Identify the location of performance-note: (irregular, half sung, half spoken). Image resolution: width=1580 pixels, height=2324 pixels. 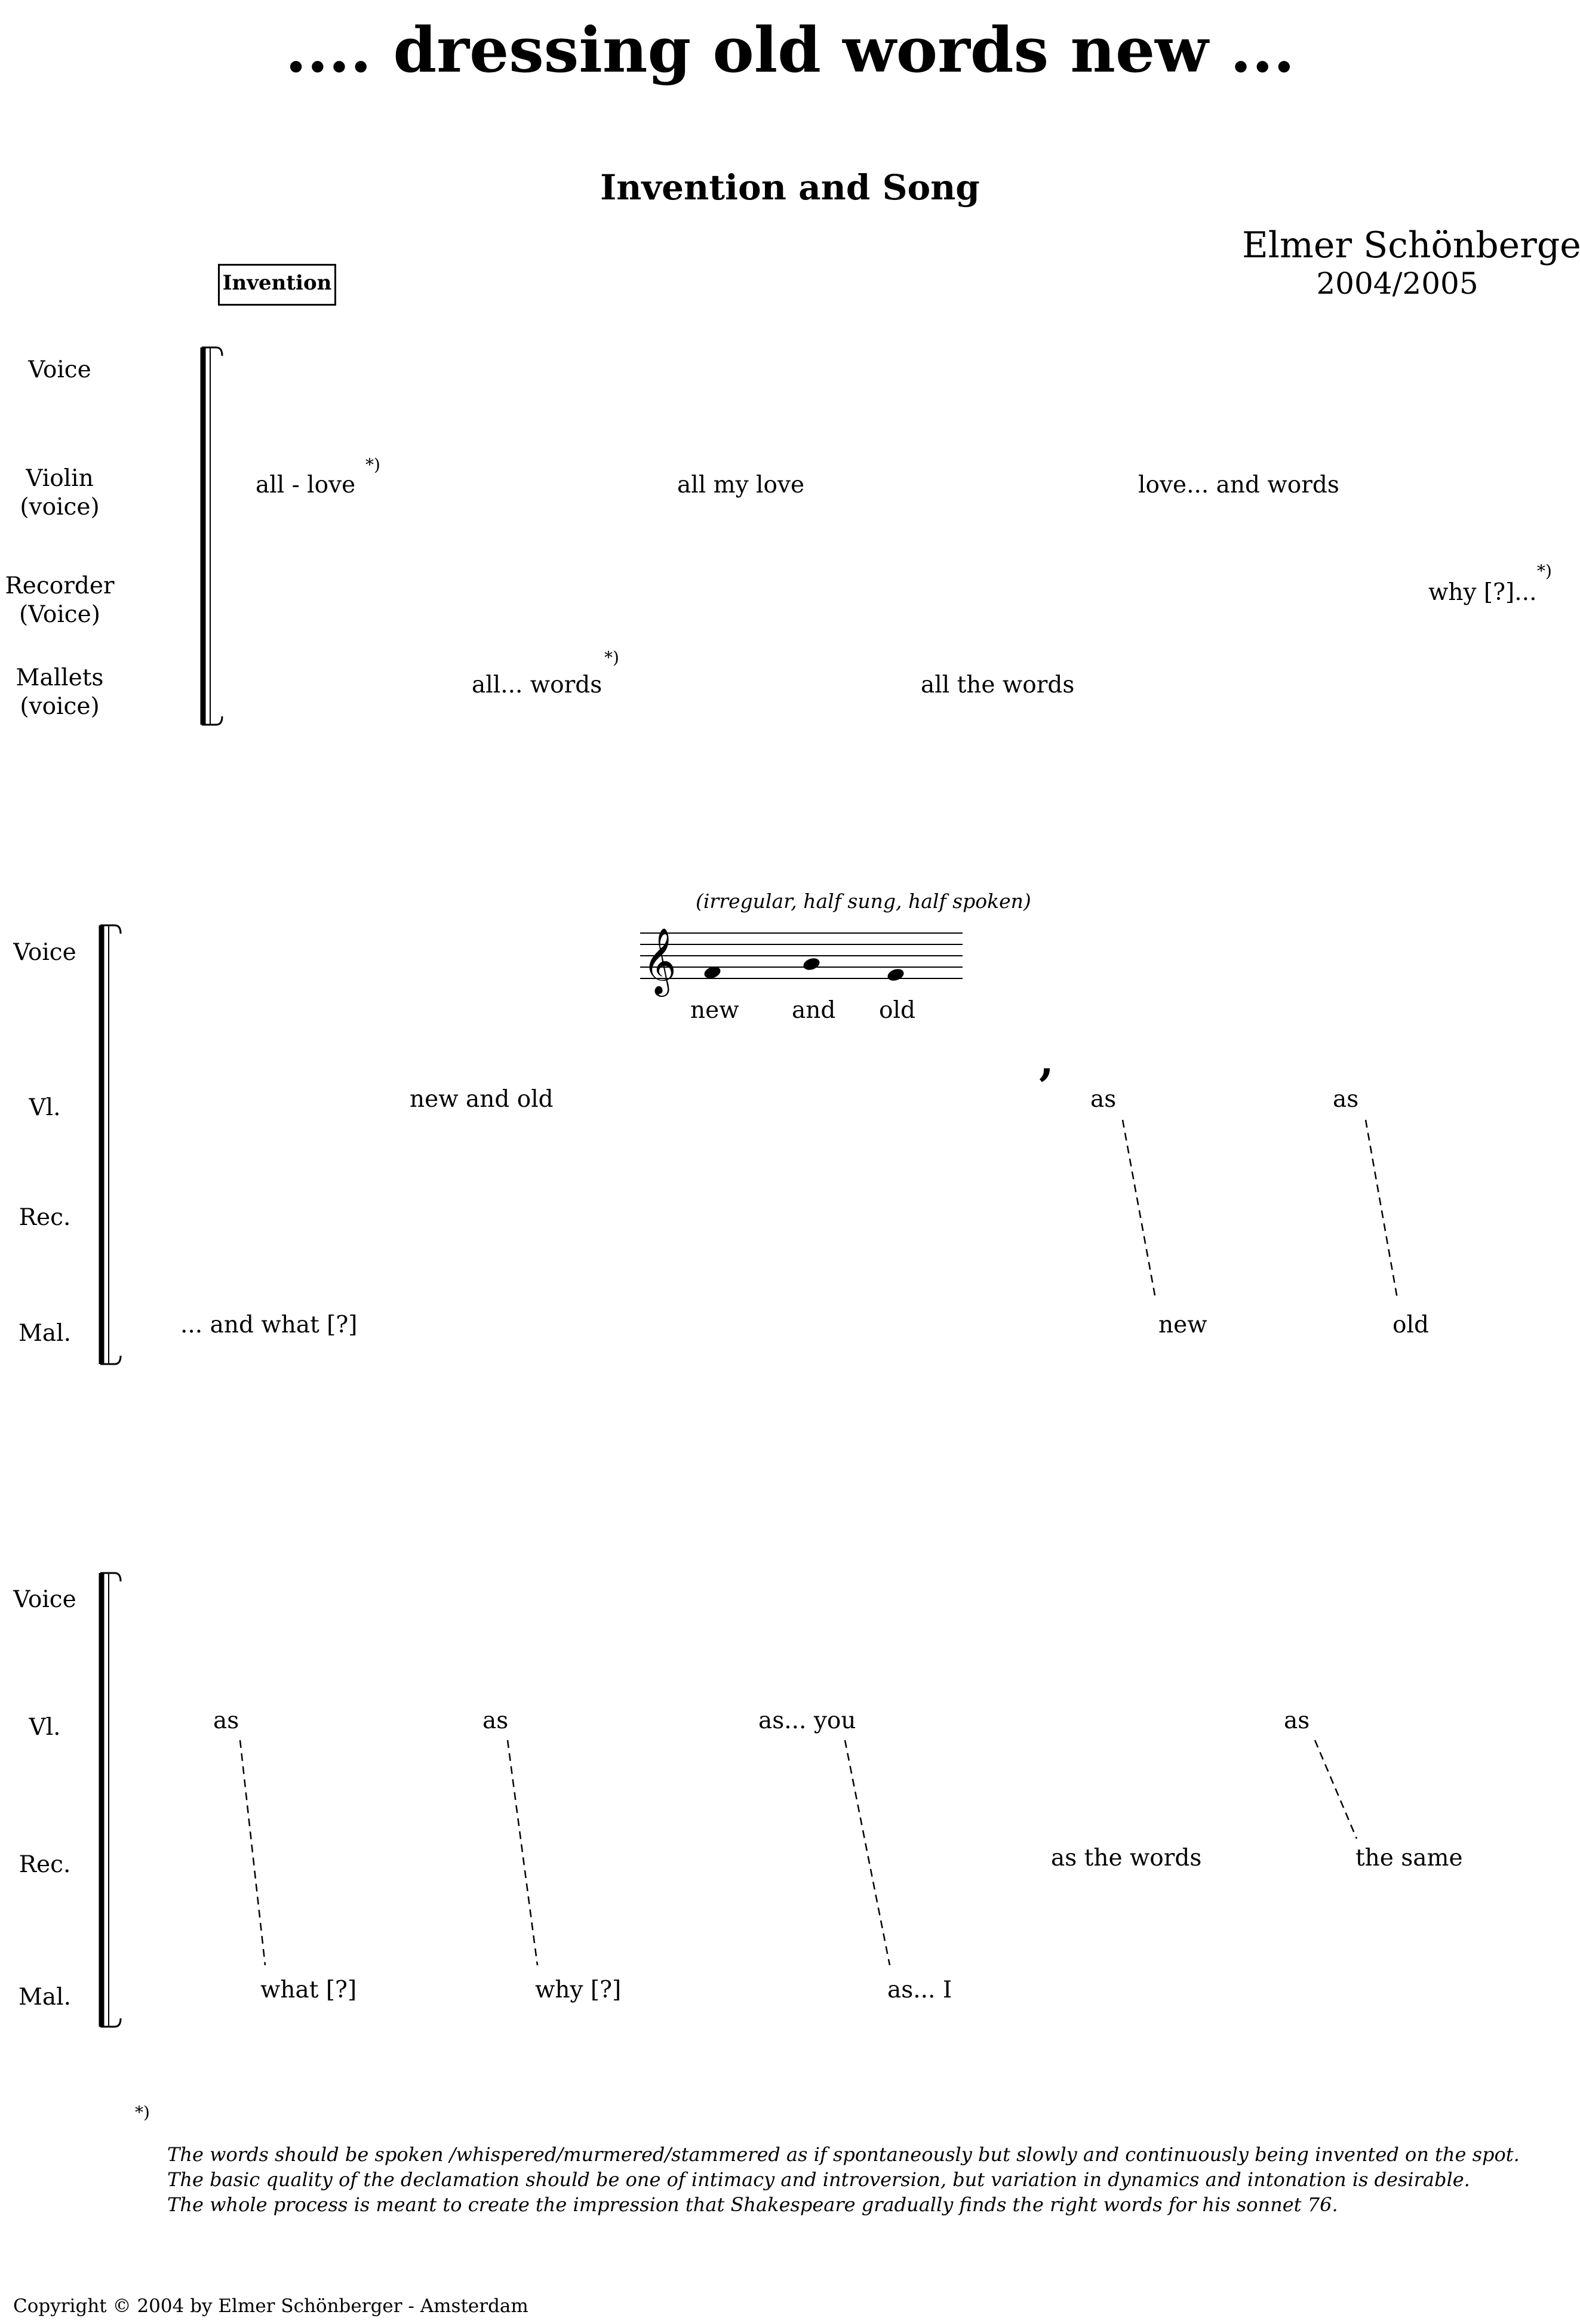
(864, 901).